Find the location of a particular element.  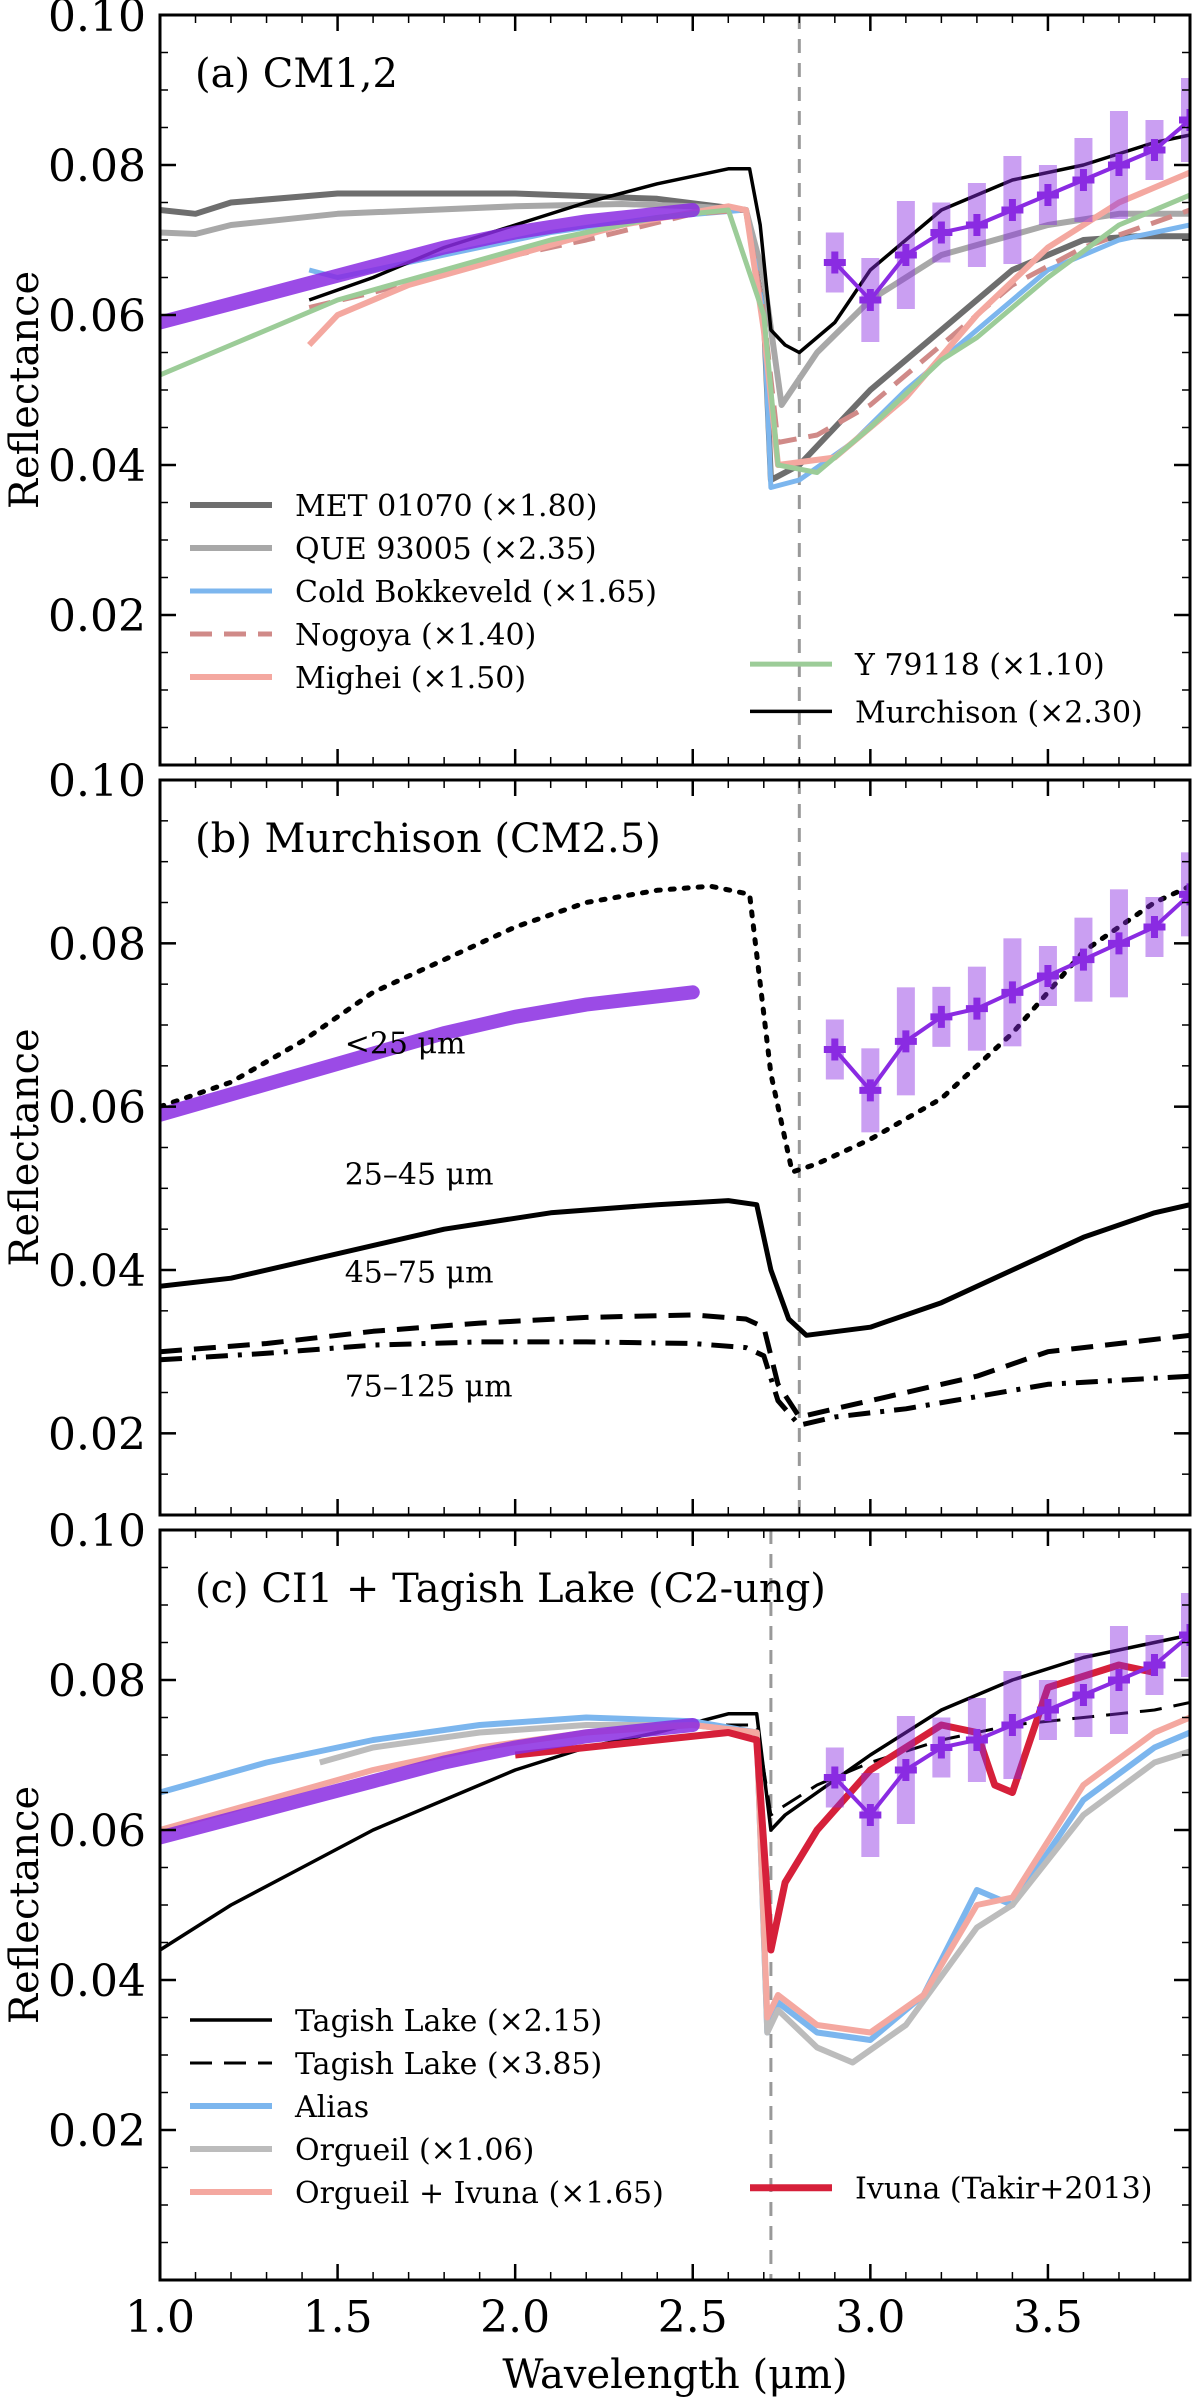

y-tick-label-a-2: 0.06 is located at coordinates (97, 316).